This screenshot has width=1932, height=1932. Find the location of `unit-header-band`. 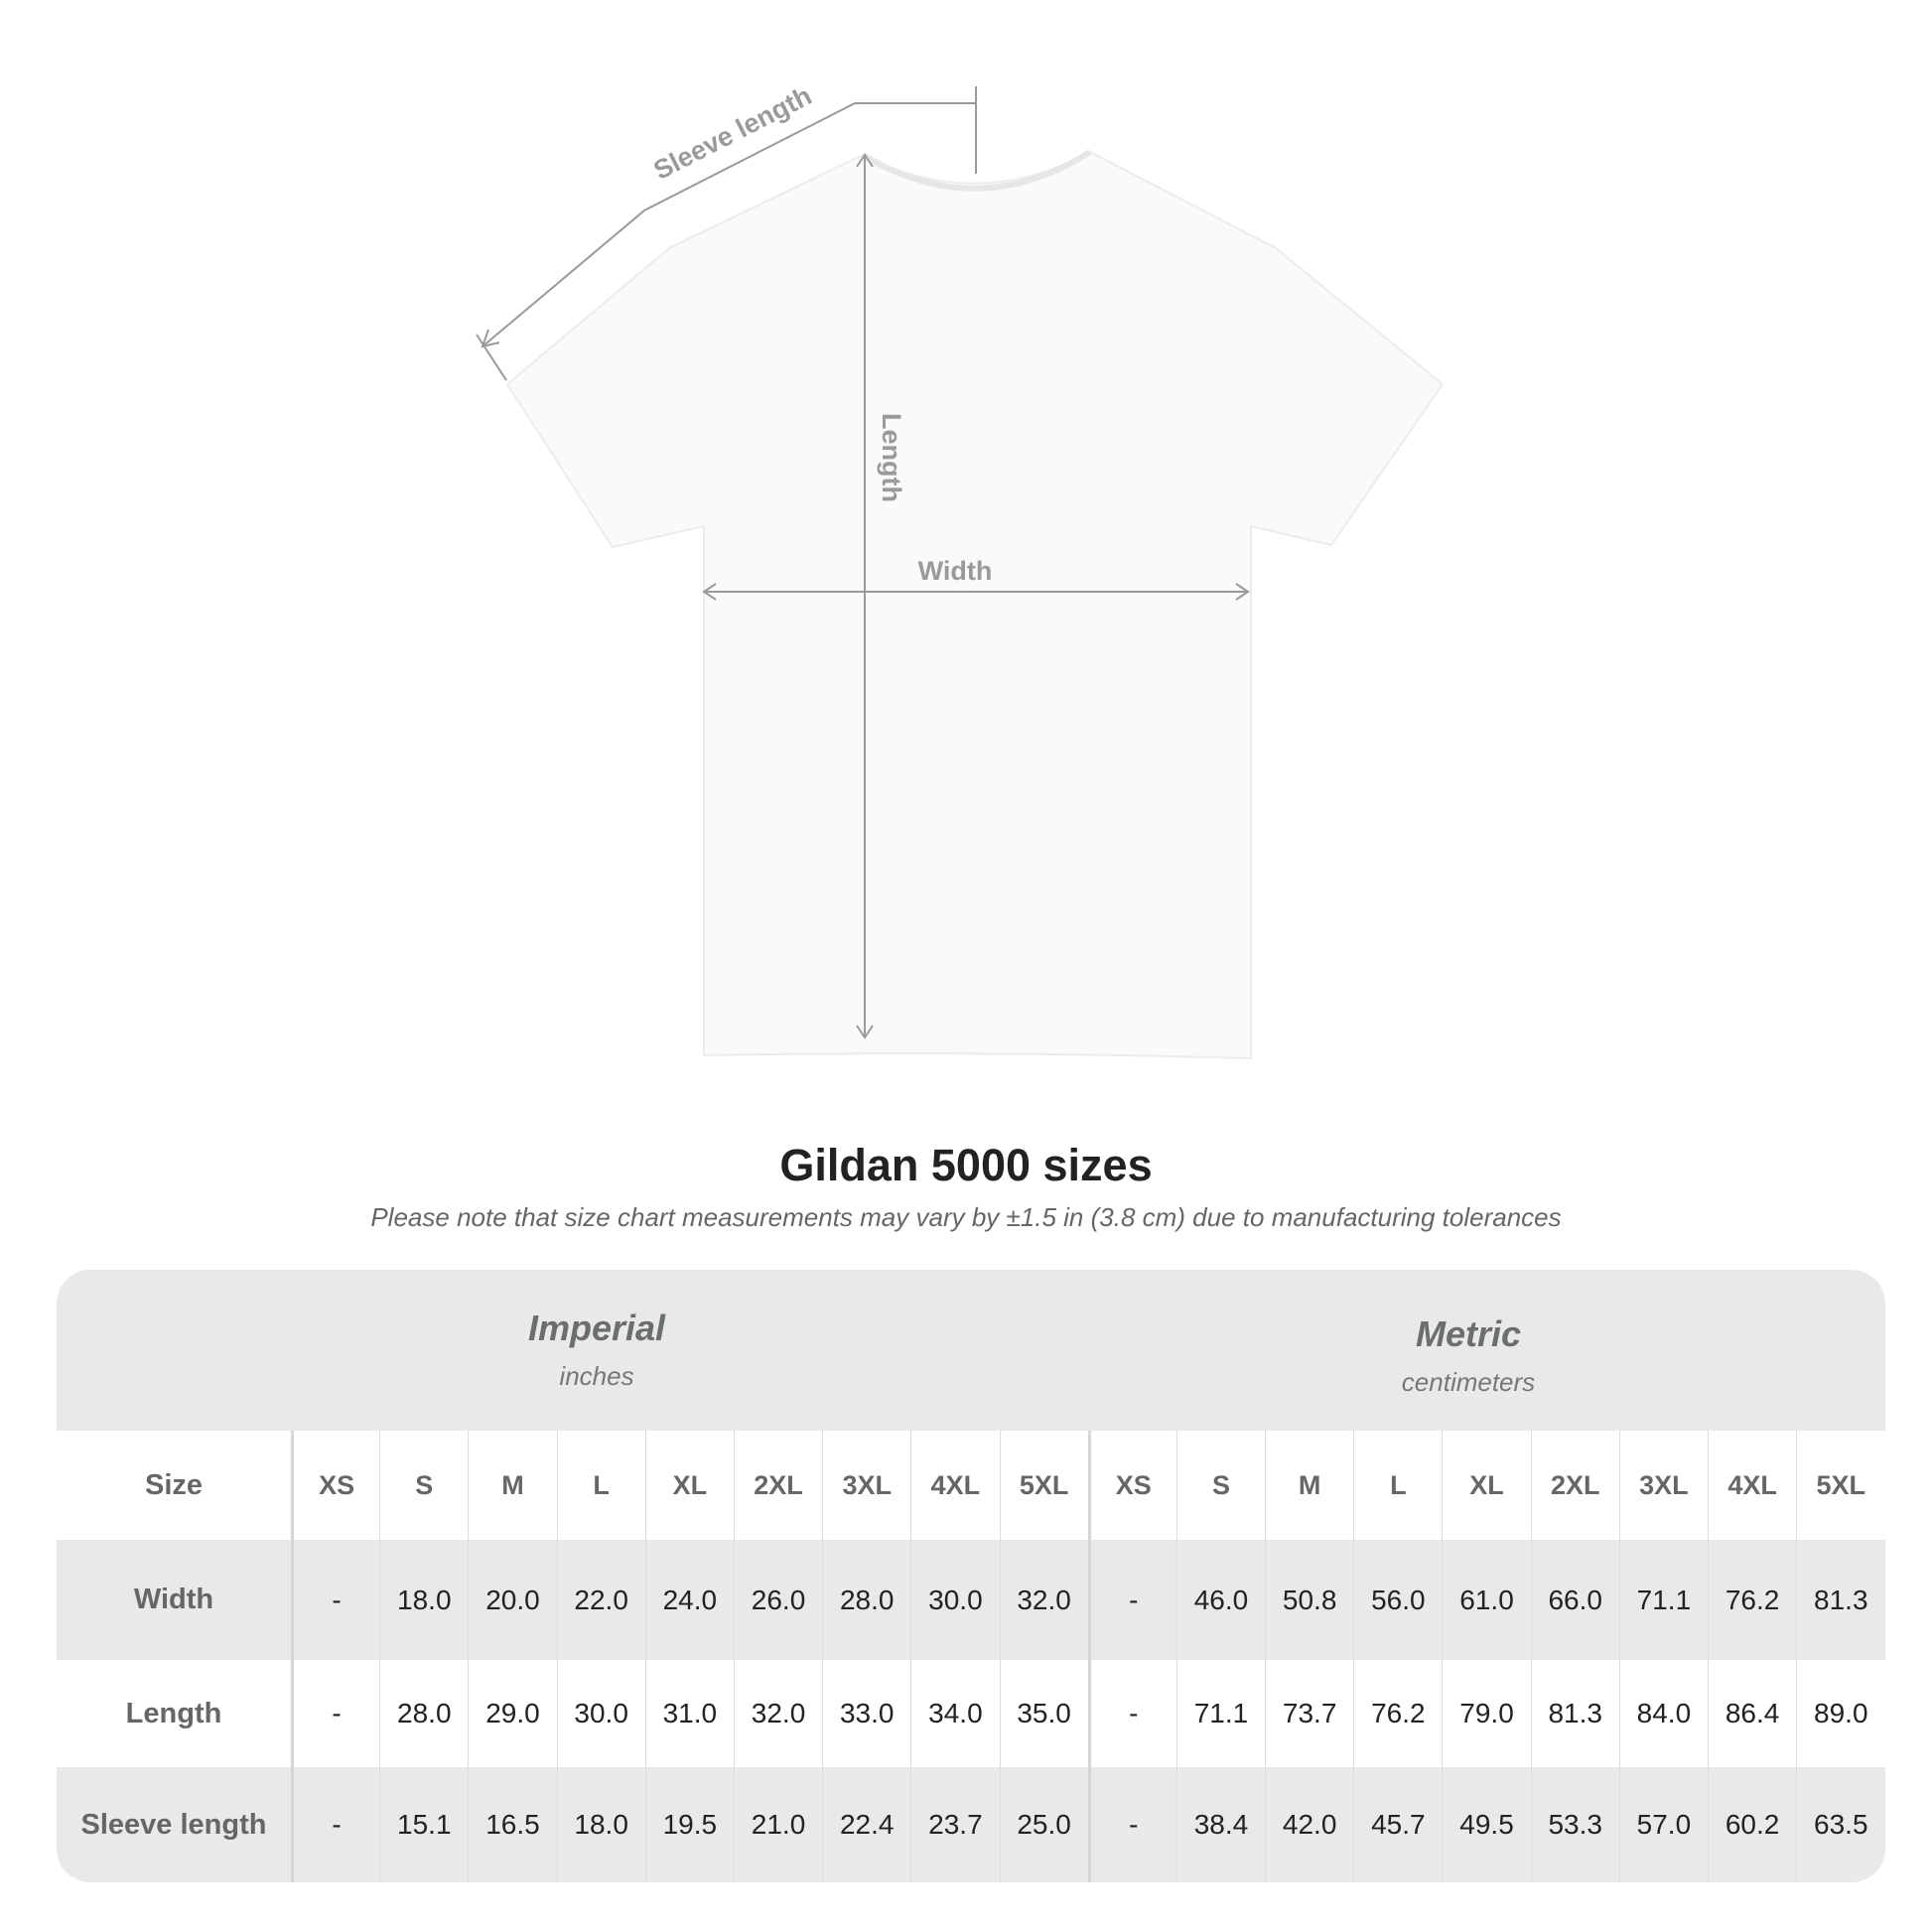

unit-header-band is located at coordinates (971, 1350).